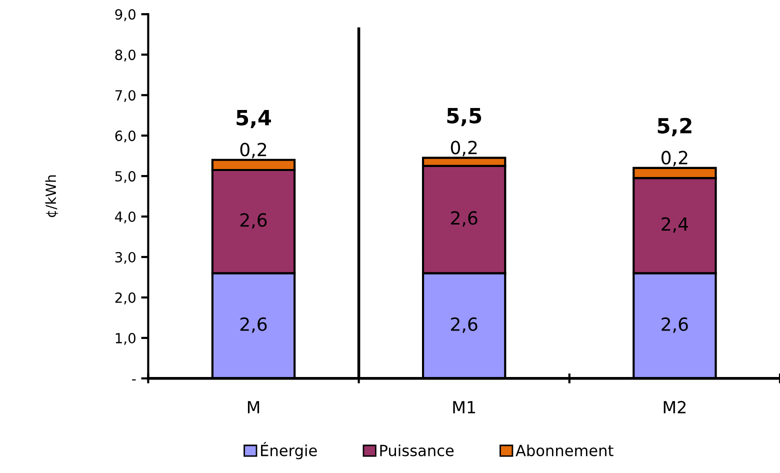  I want to click on y-tick-label: 5,0, so click(125, 177).